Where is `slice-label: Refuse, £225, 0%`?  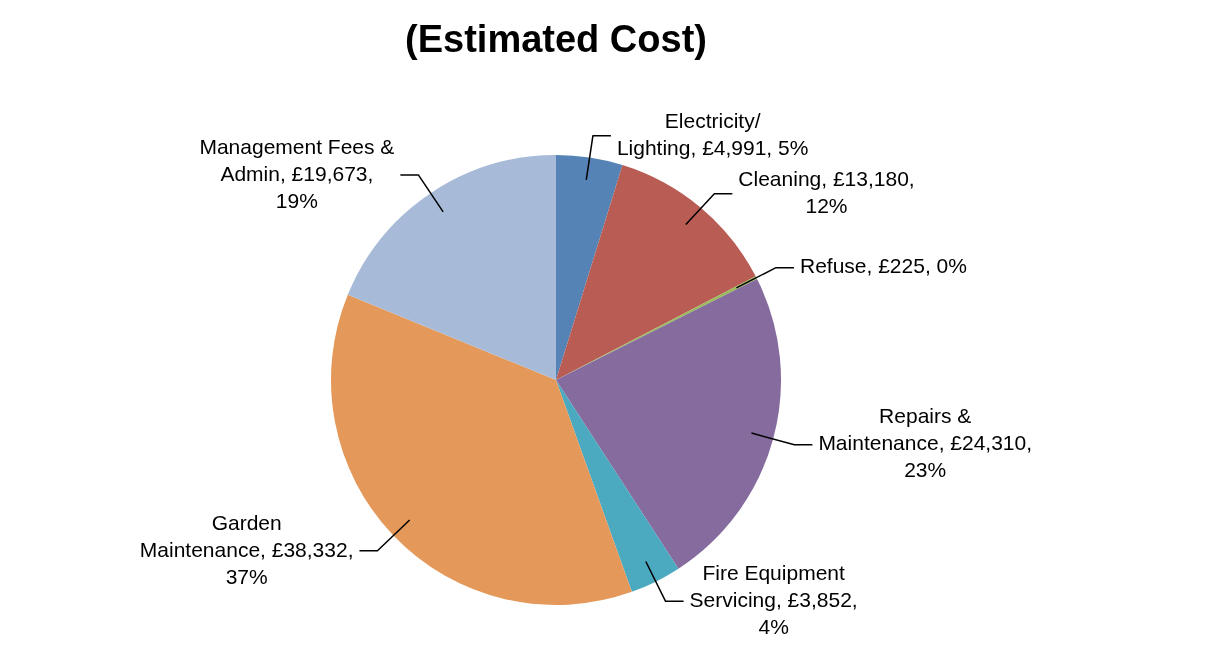
slice-label: Refuse, £225, 0% is located at coordinates (883, 266).